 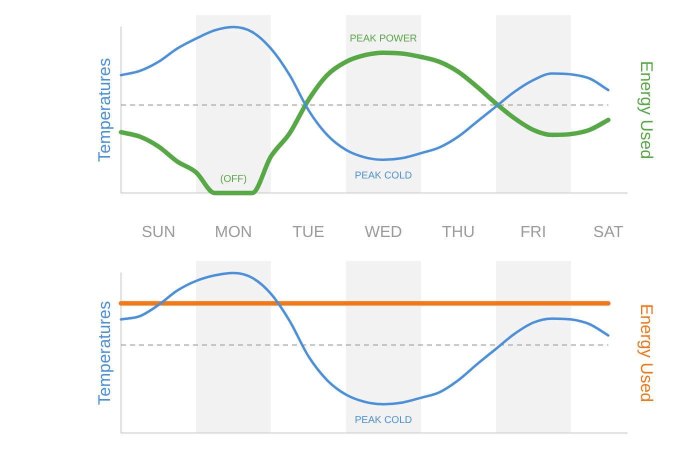 What do you see at coordinates (233, 179) in the screenshot?
I see `annotation: (OFF)` at bounding box center [233, 179].